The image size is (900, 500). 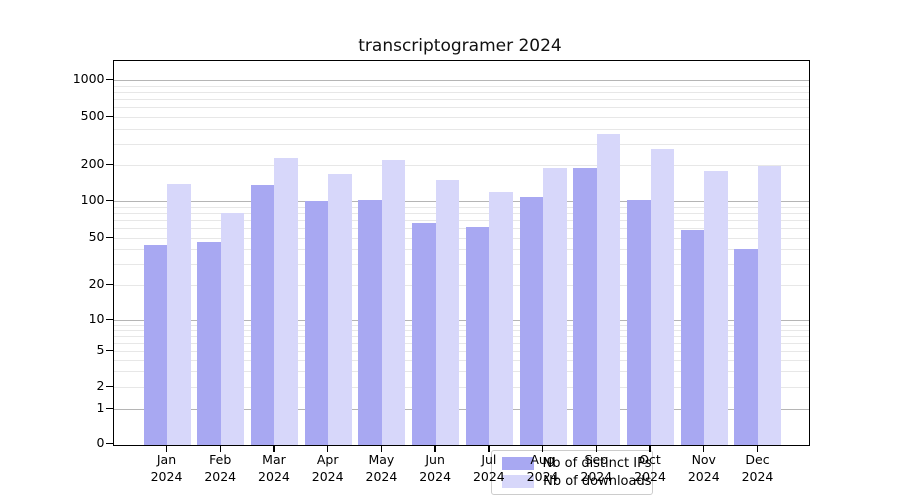 I want to click on x-tick-label-jul: Jul 2024, so click(x=488, y=468).